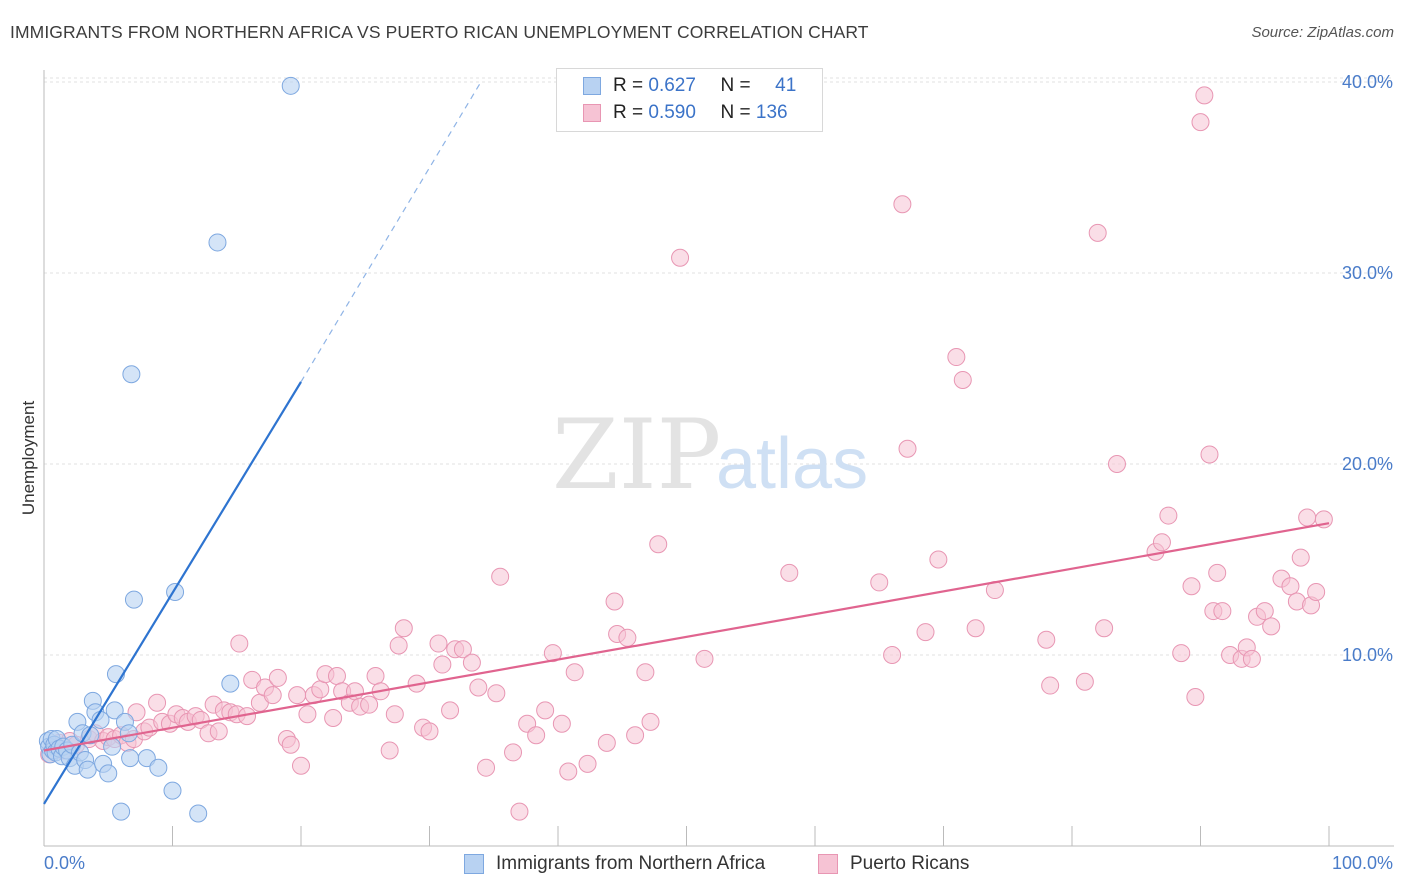 The width and height of the screenshot is (1406, 892). Describe the element at coordinates (718, 863) in the screenshot. I see `x-tick-labels: 0.0% 100.0%` at that location.